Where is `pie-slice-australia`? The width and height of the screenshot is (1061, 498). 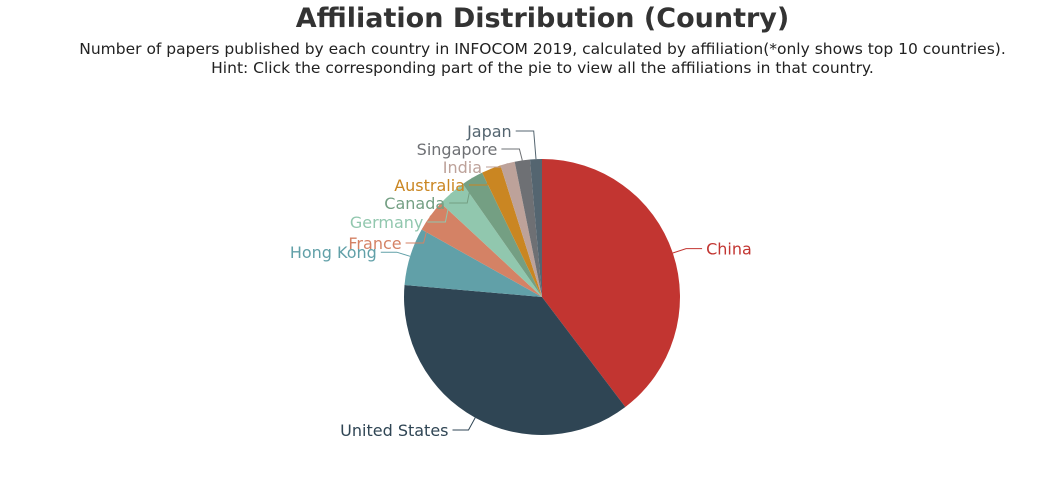
pie-slice-australia is located at coordinates (512, 231).